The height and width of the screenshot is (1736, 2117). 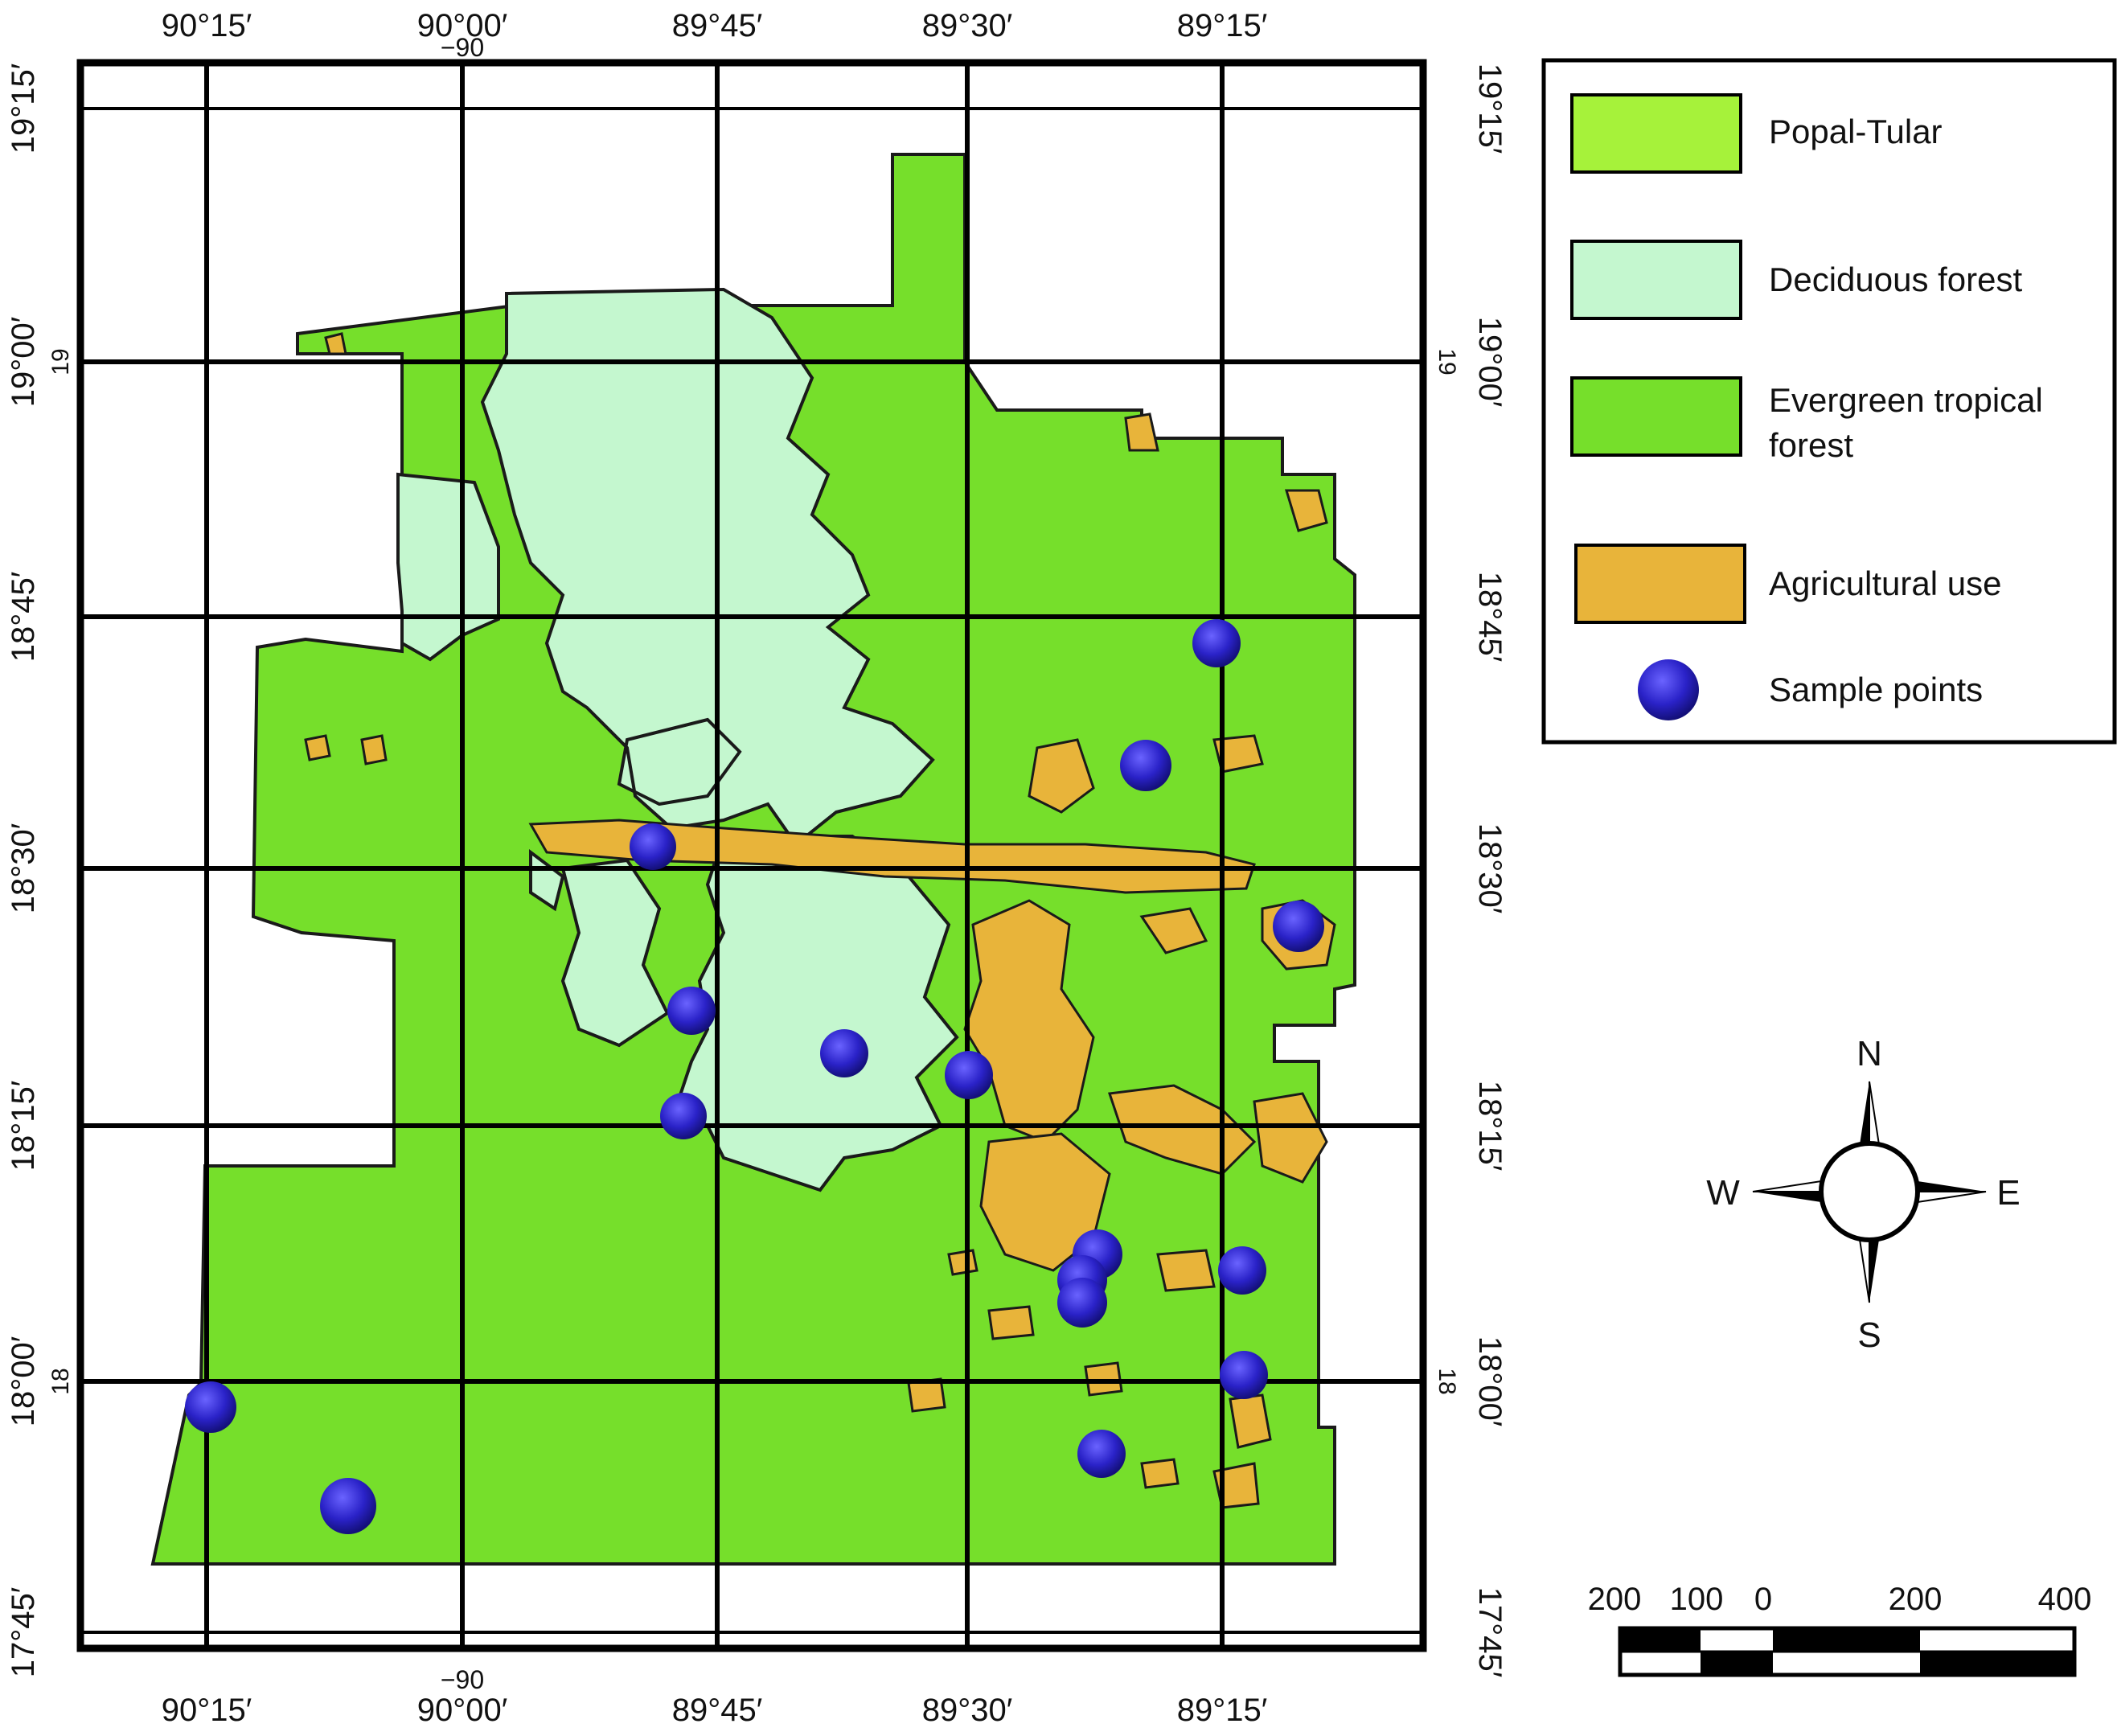 I want to click on lat-short-right: 19, so click(x=1447, y=361).